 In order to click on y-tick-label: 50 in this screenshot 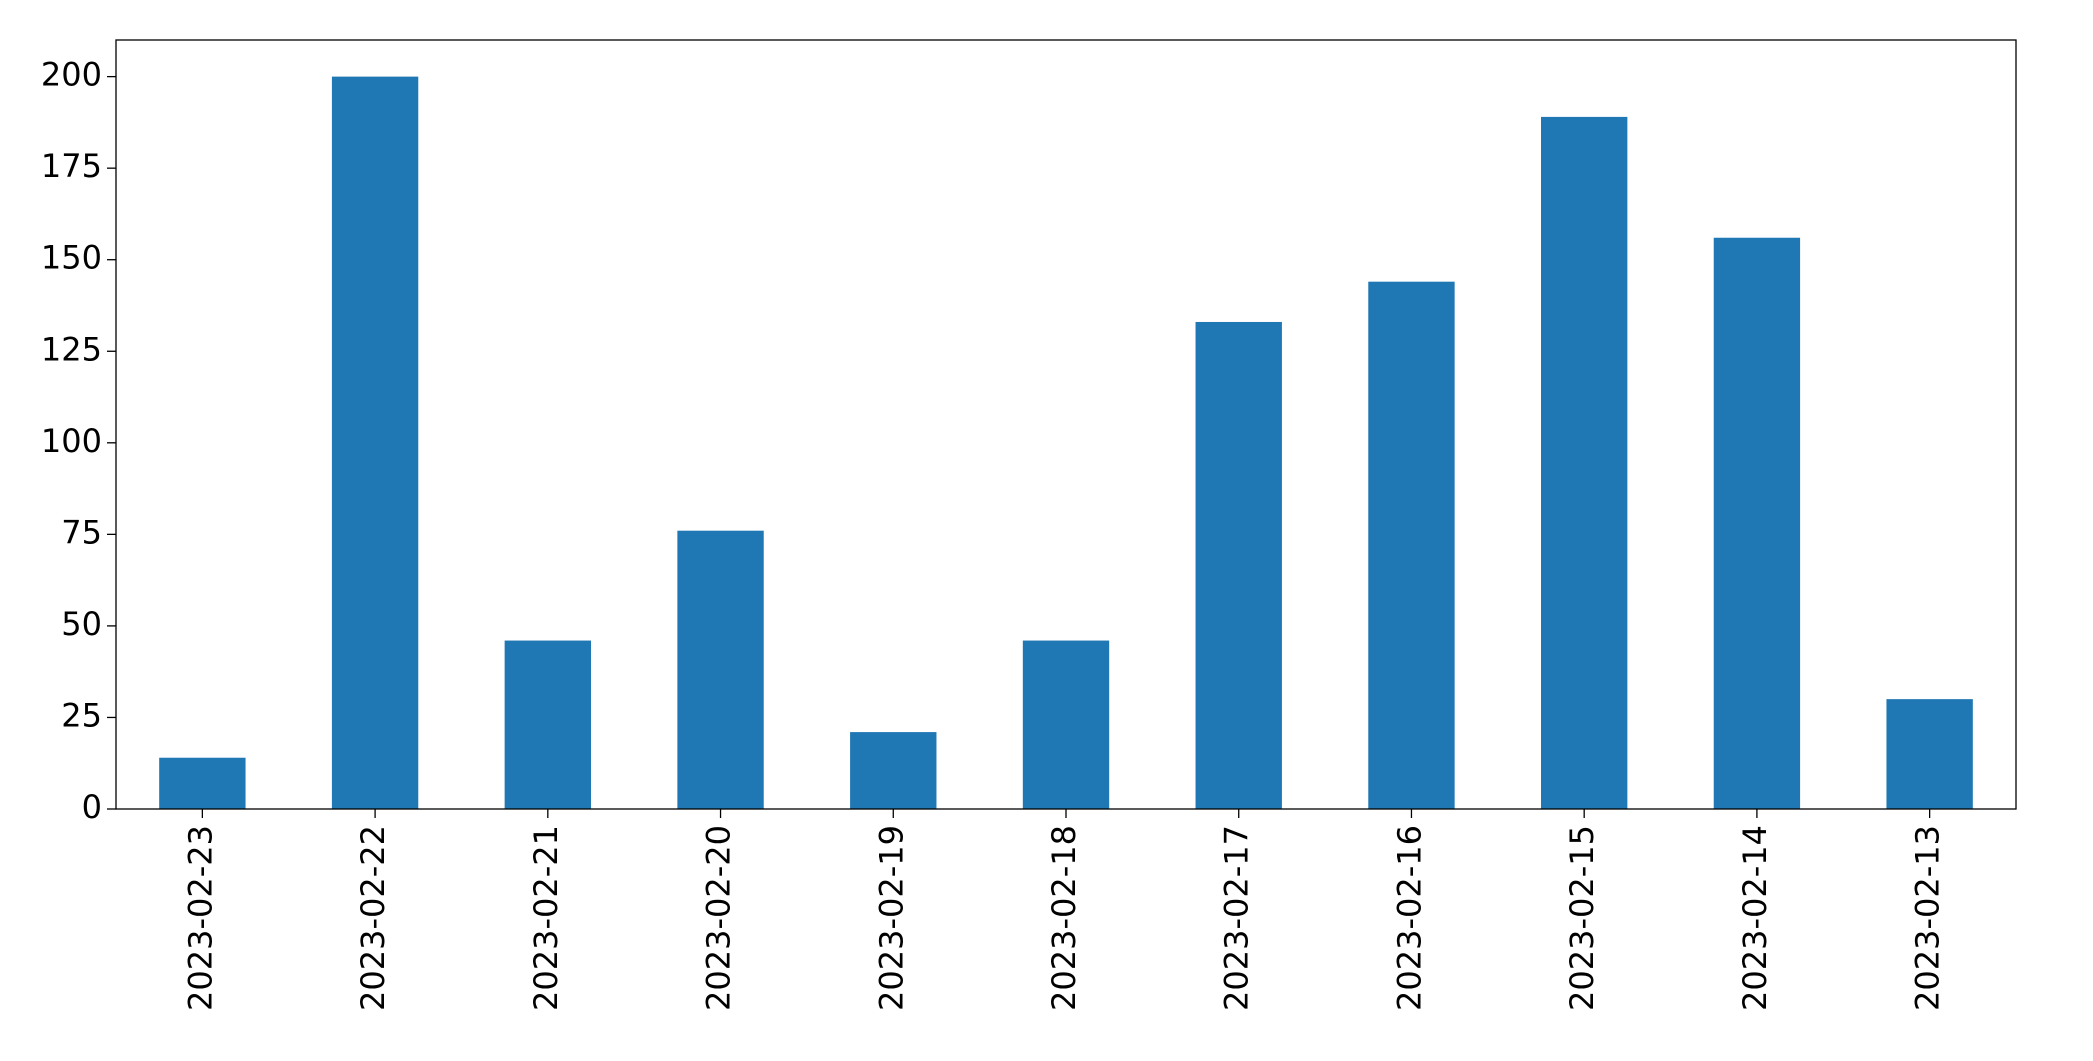, I will do `click(81, 624)`.